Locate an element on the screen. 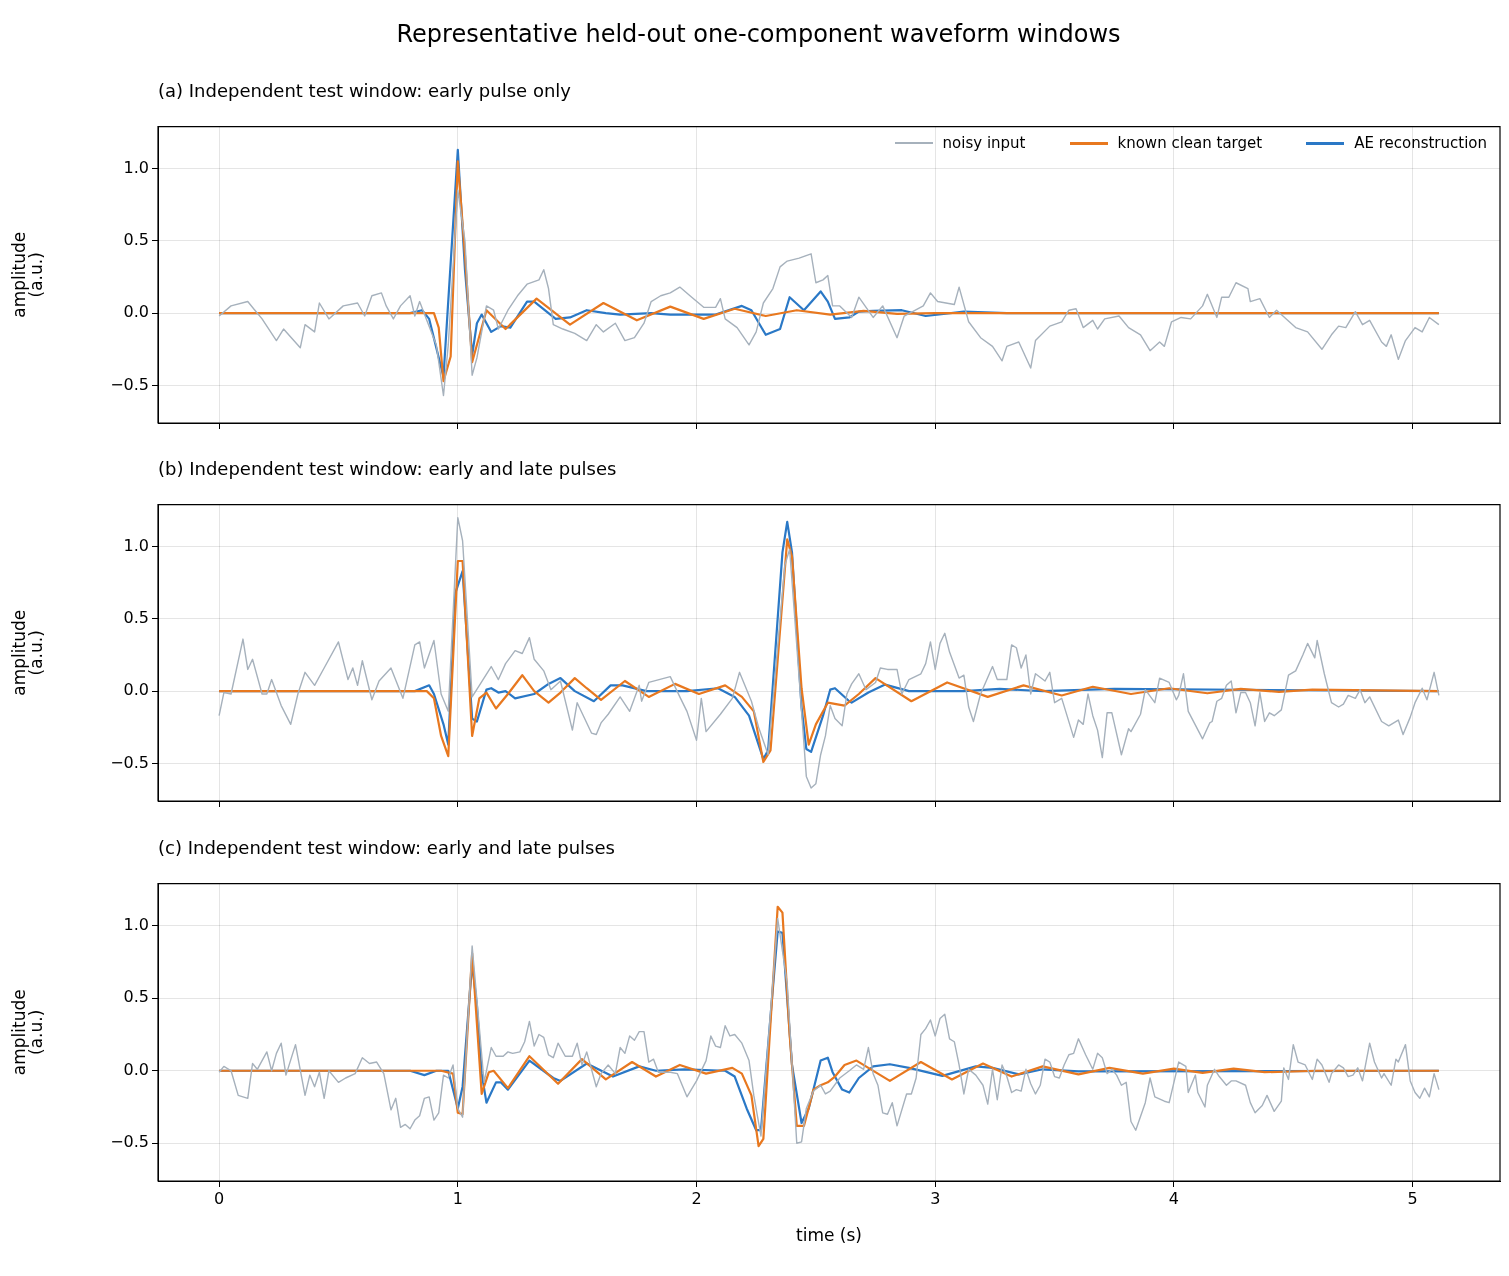 The image size is (1509, 1276). chart-subtitle: (a) Independent test window: early pulse only is located at coordinates (364, 90).